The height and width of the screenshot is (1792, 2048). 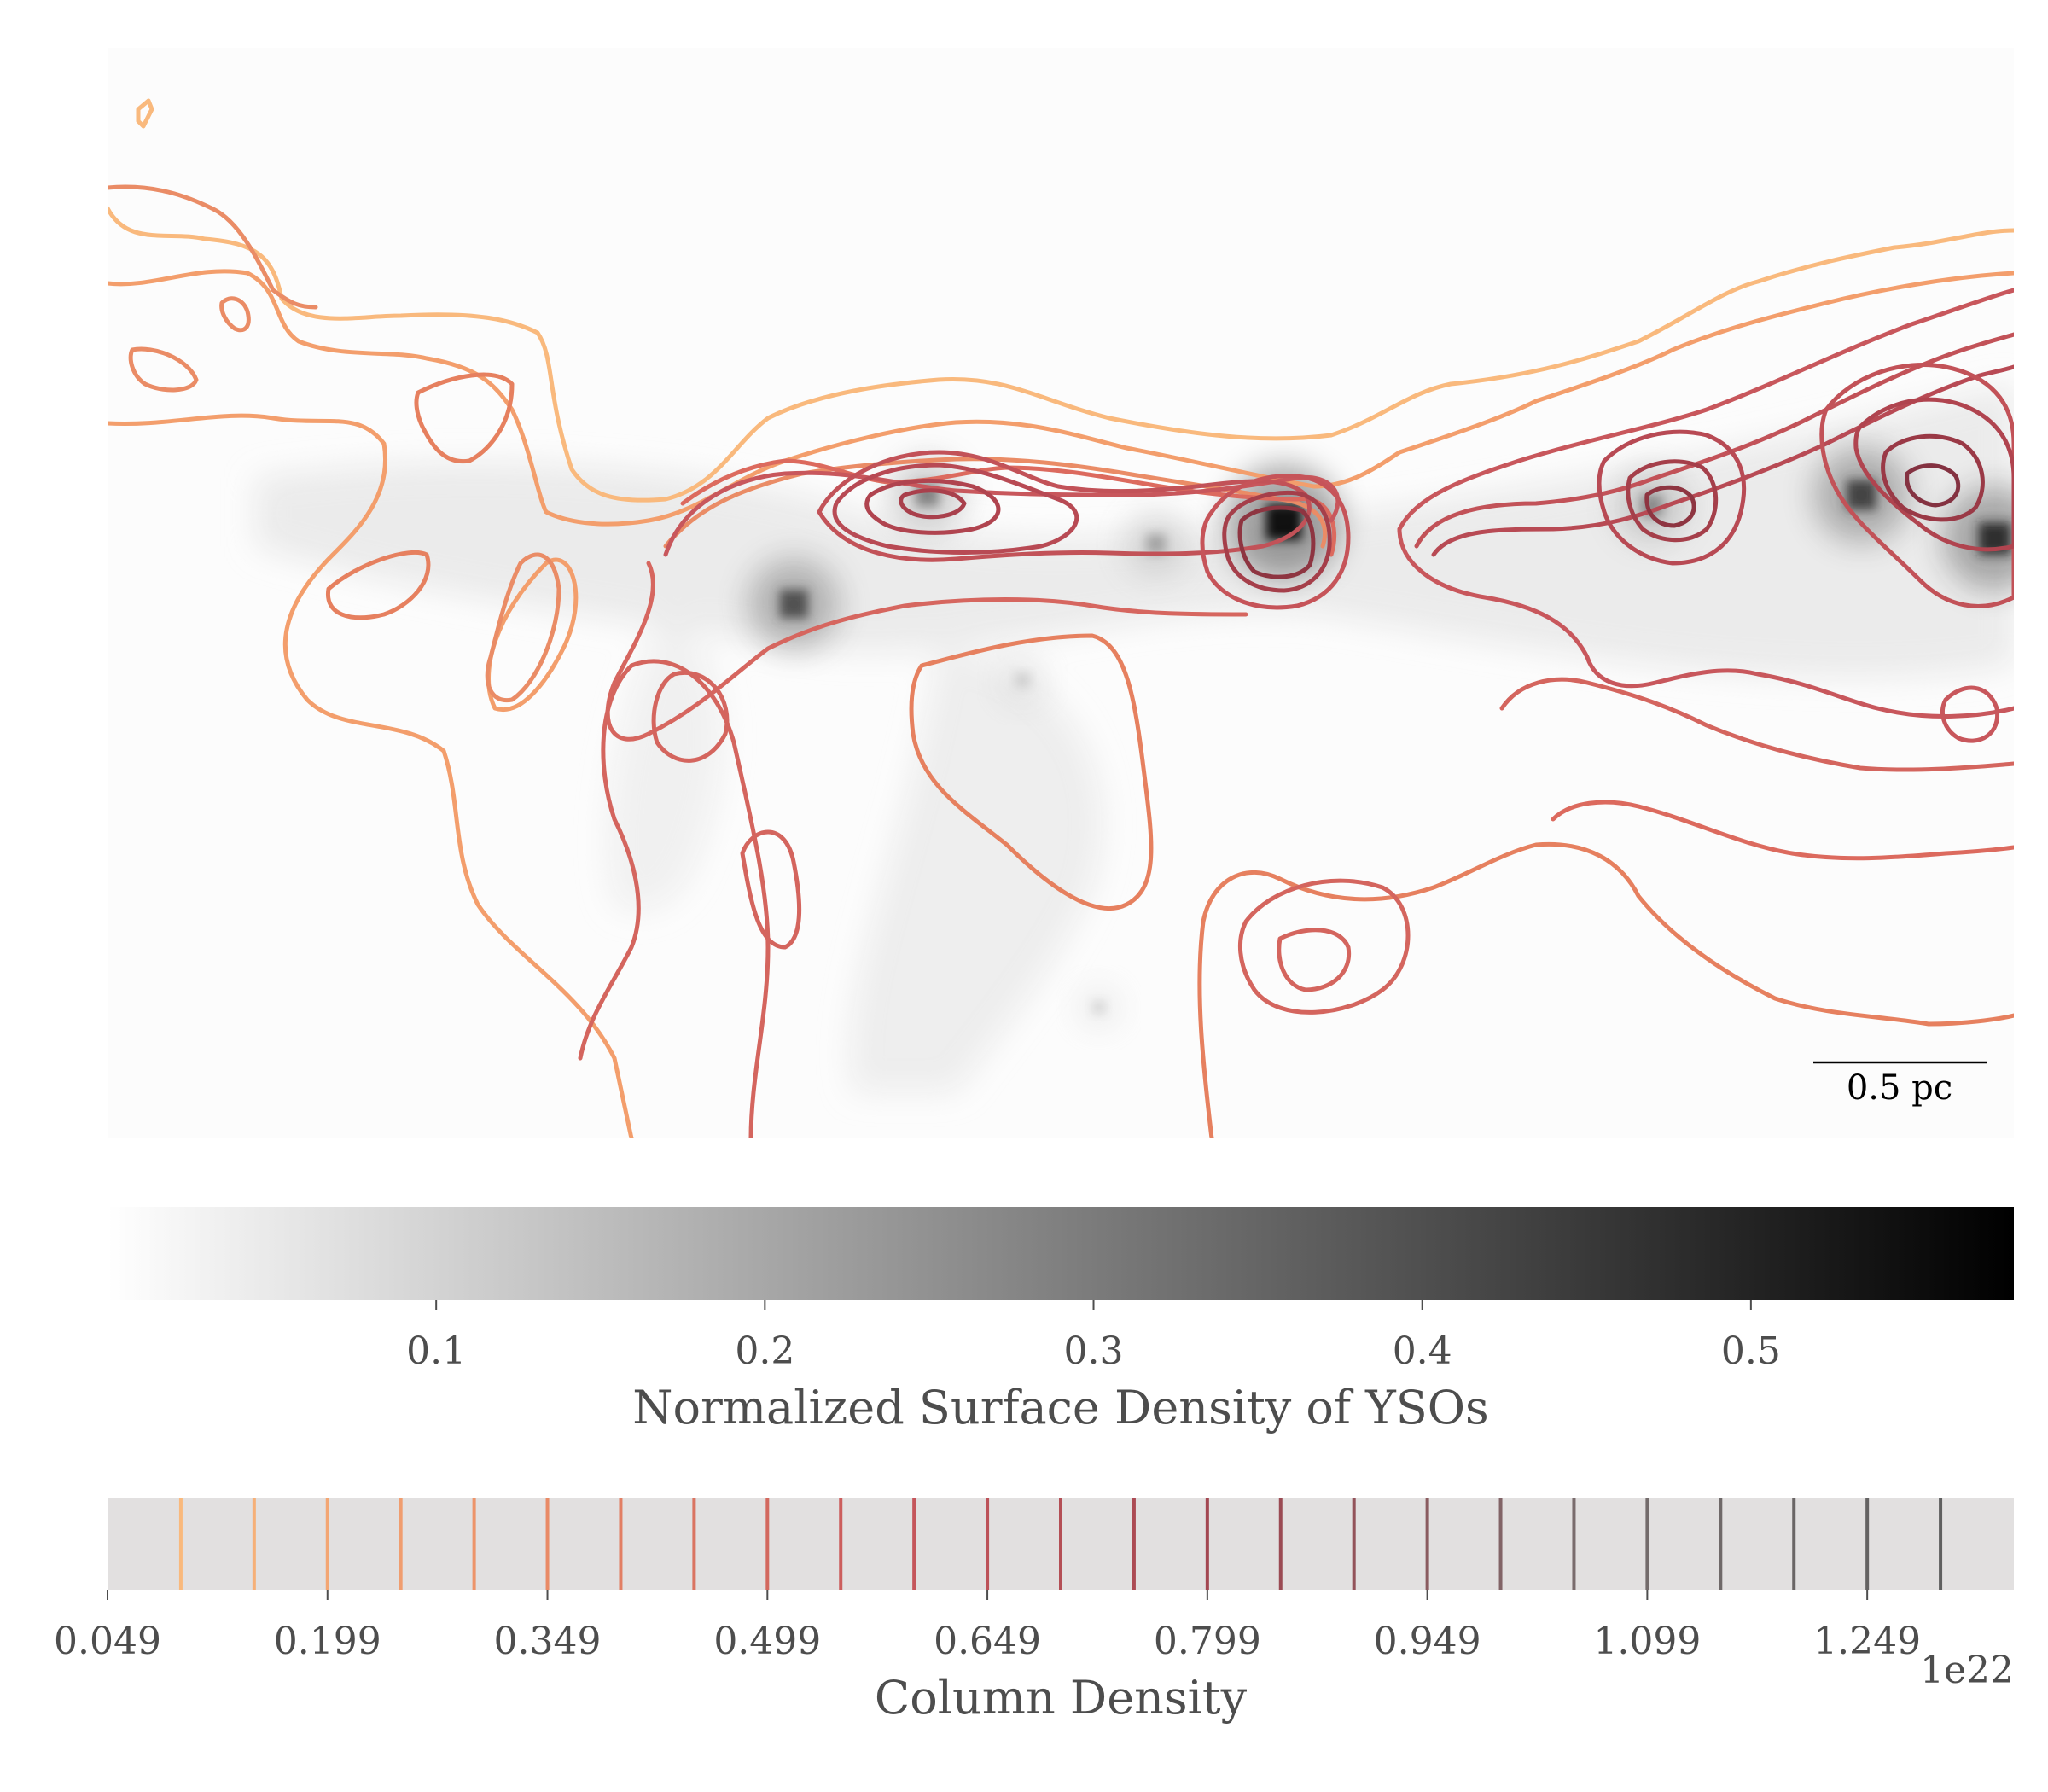 What do you see at coordinates (1867, 1641) in the screenshot?
I see `colorbar-column-tick-label: 1.249` at bounding box center [1867, 1641].